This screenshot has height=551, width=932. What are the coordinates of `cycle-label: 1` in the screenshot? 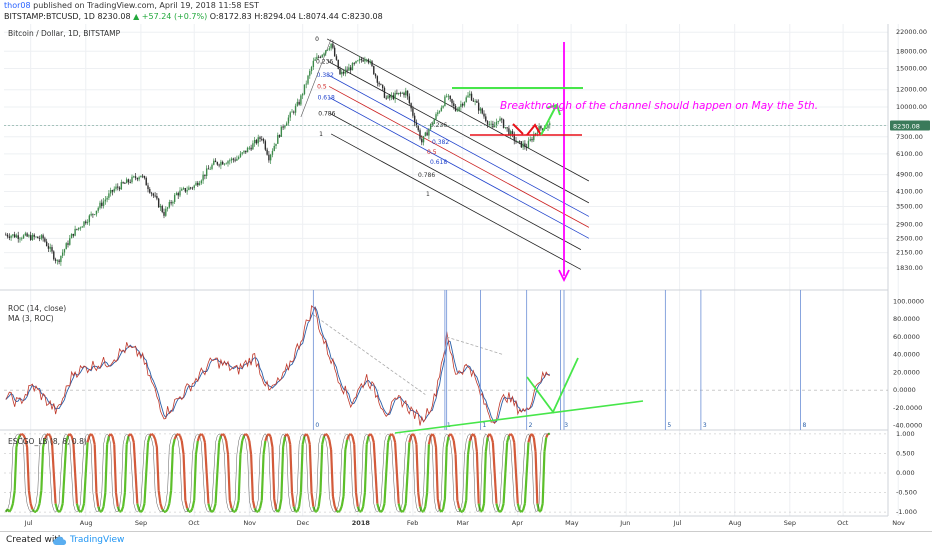 It's located at (484, 425).